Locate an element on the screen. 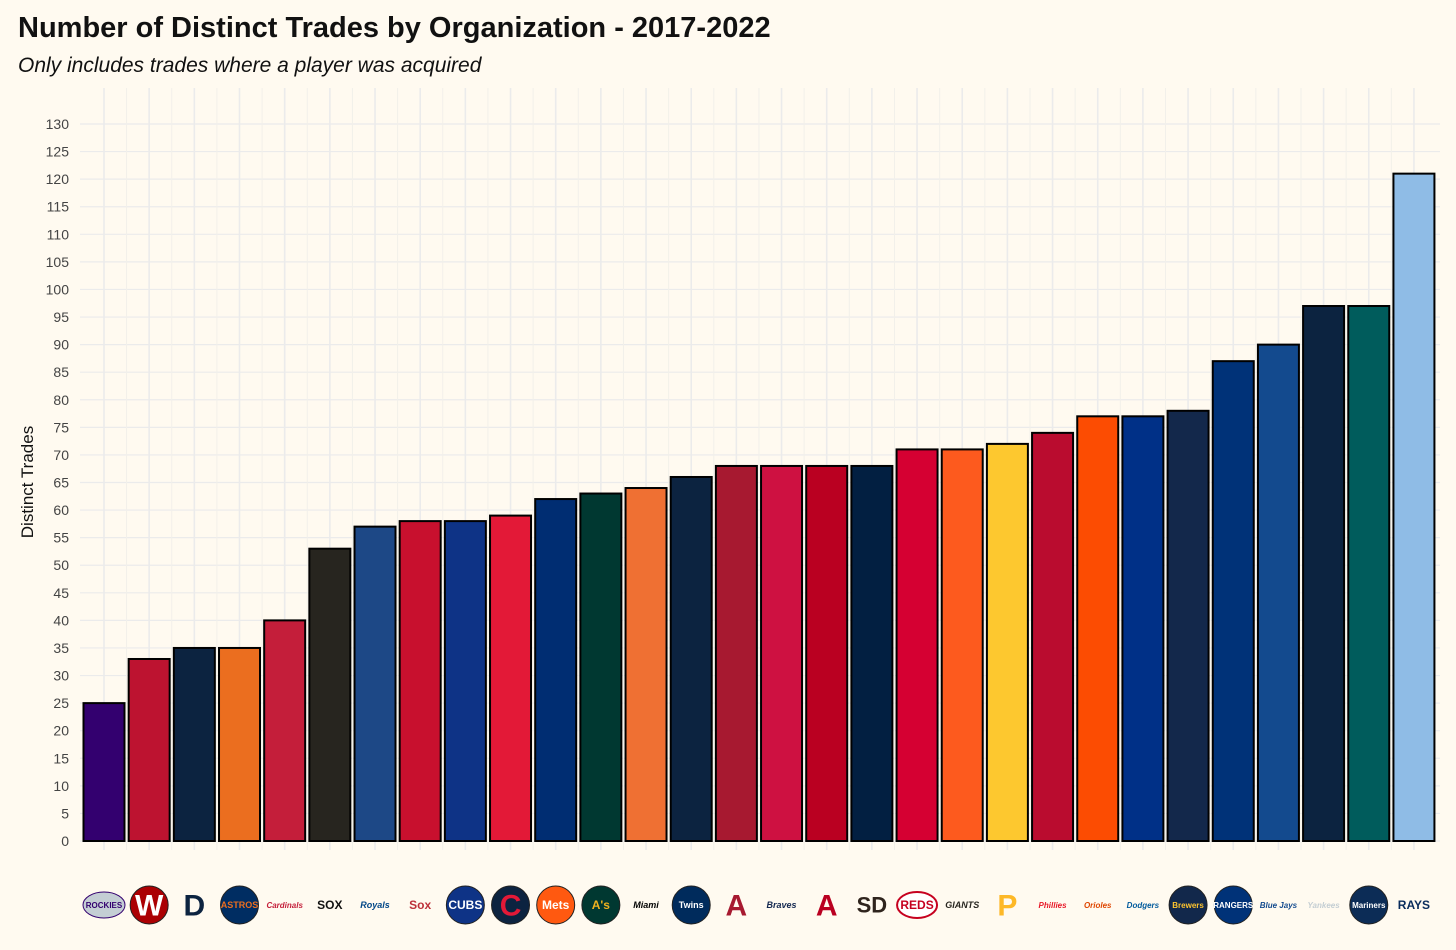 Image resolution: width=1456 pixels, height=950 pixels. svg-text: Braves is located at coordinates (782, 905).